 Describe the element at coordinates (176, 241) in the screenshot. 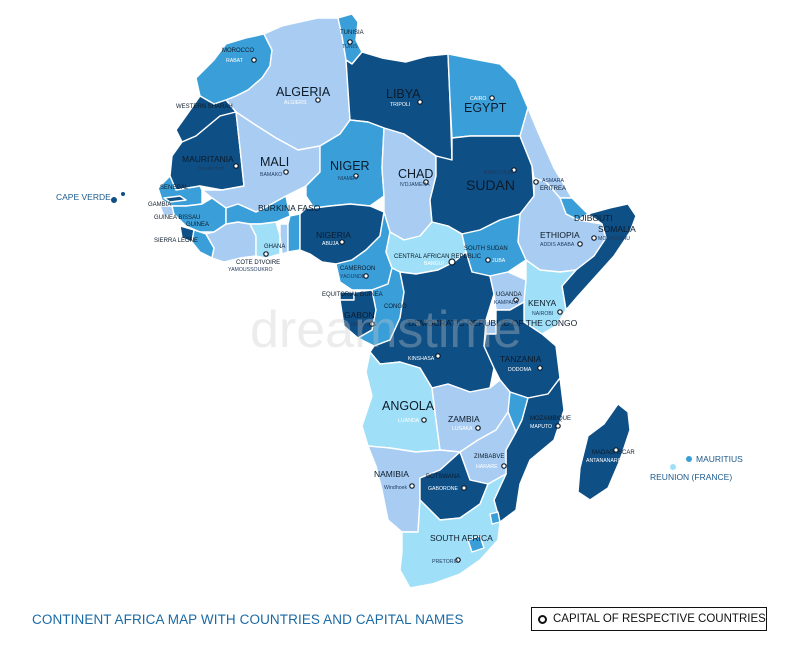

I see `label-sierra-leone: SIERRA LEONE` at that location.